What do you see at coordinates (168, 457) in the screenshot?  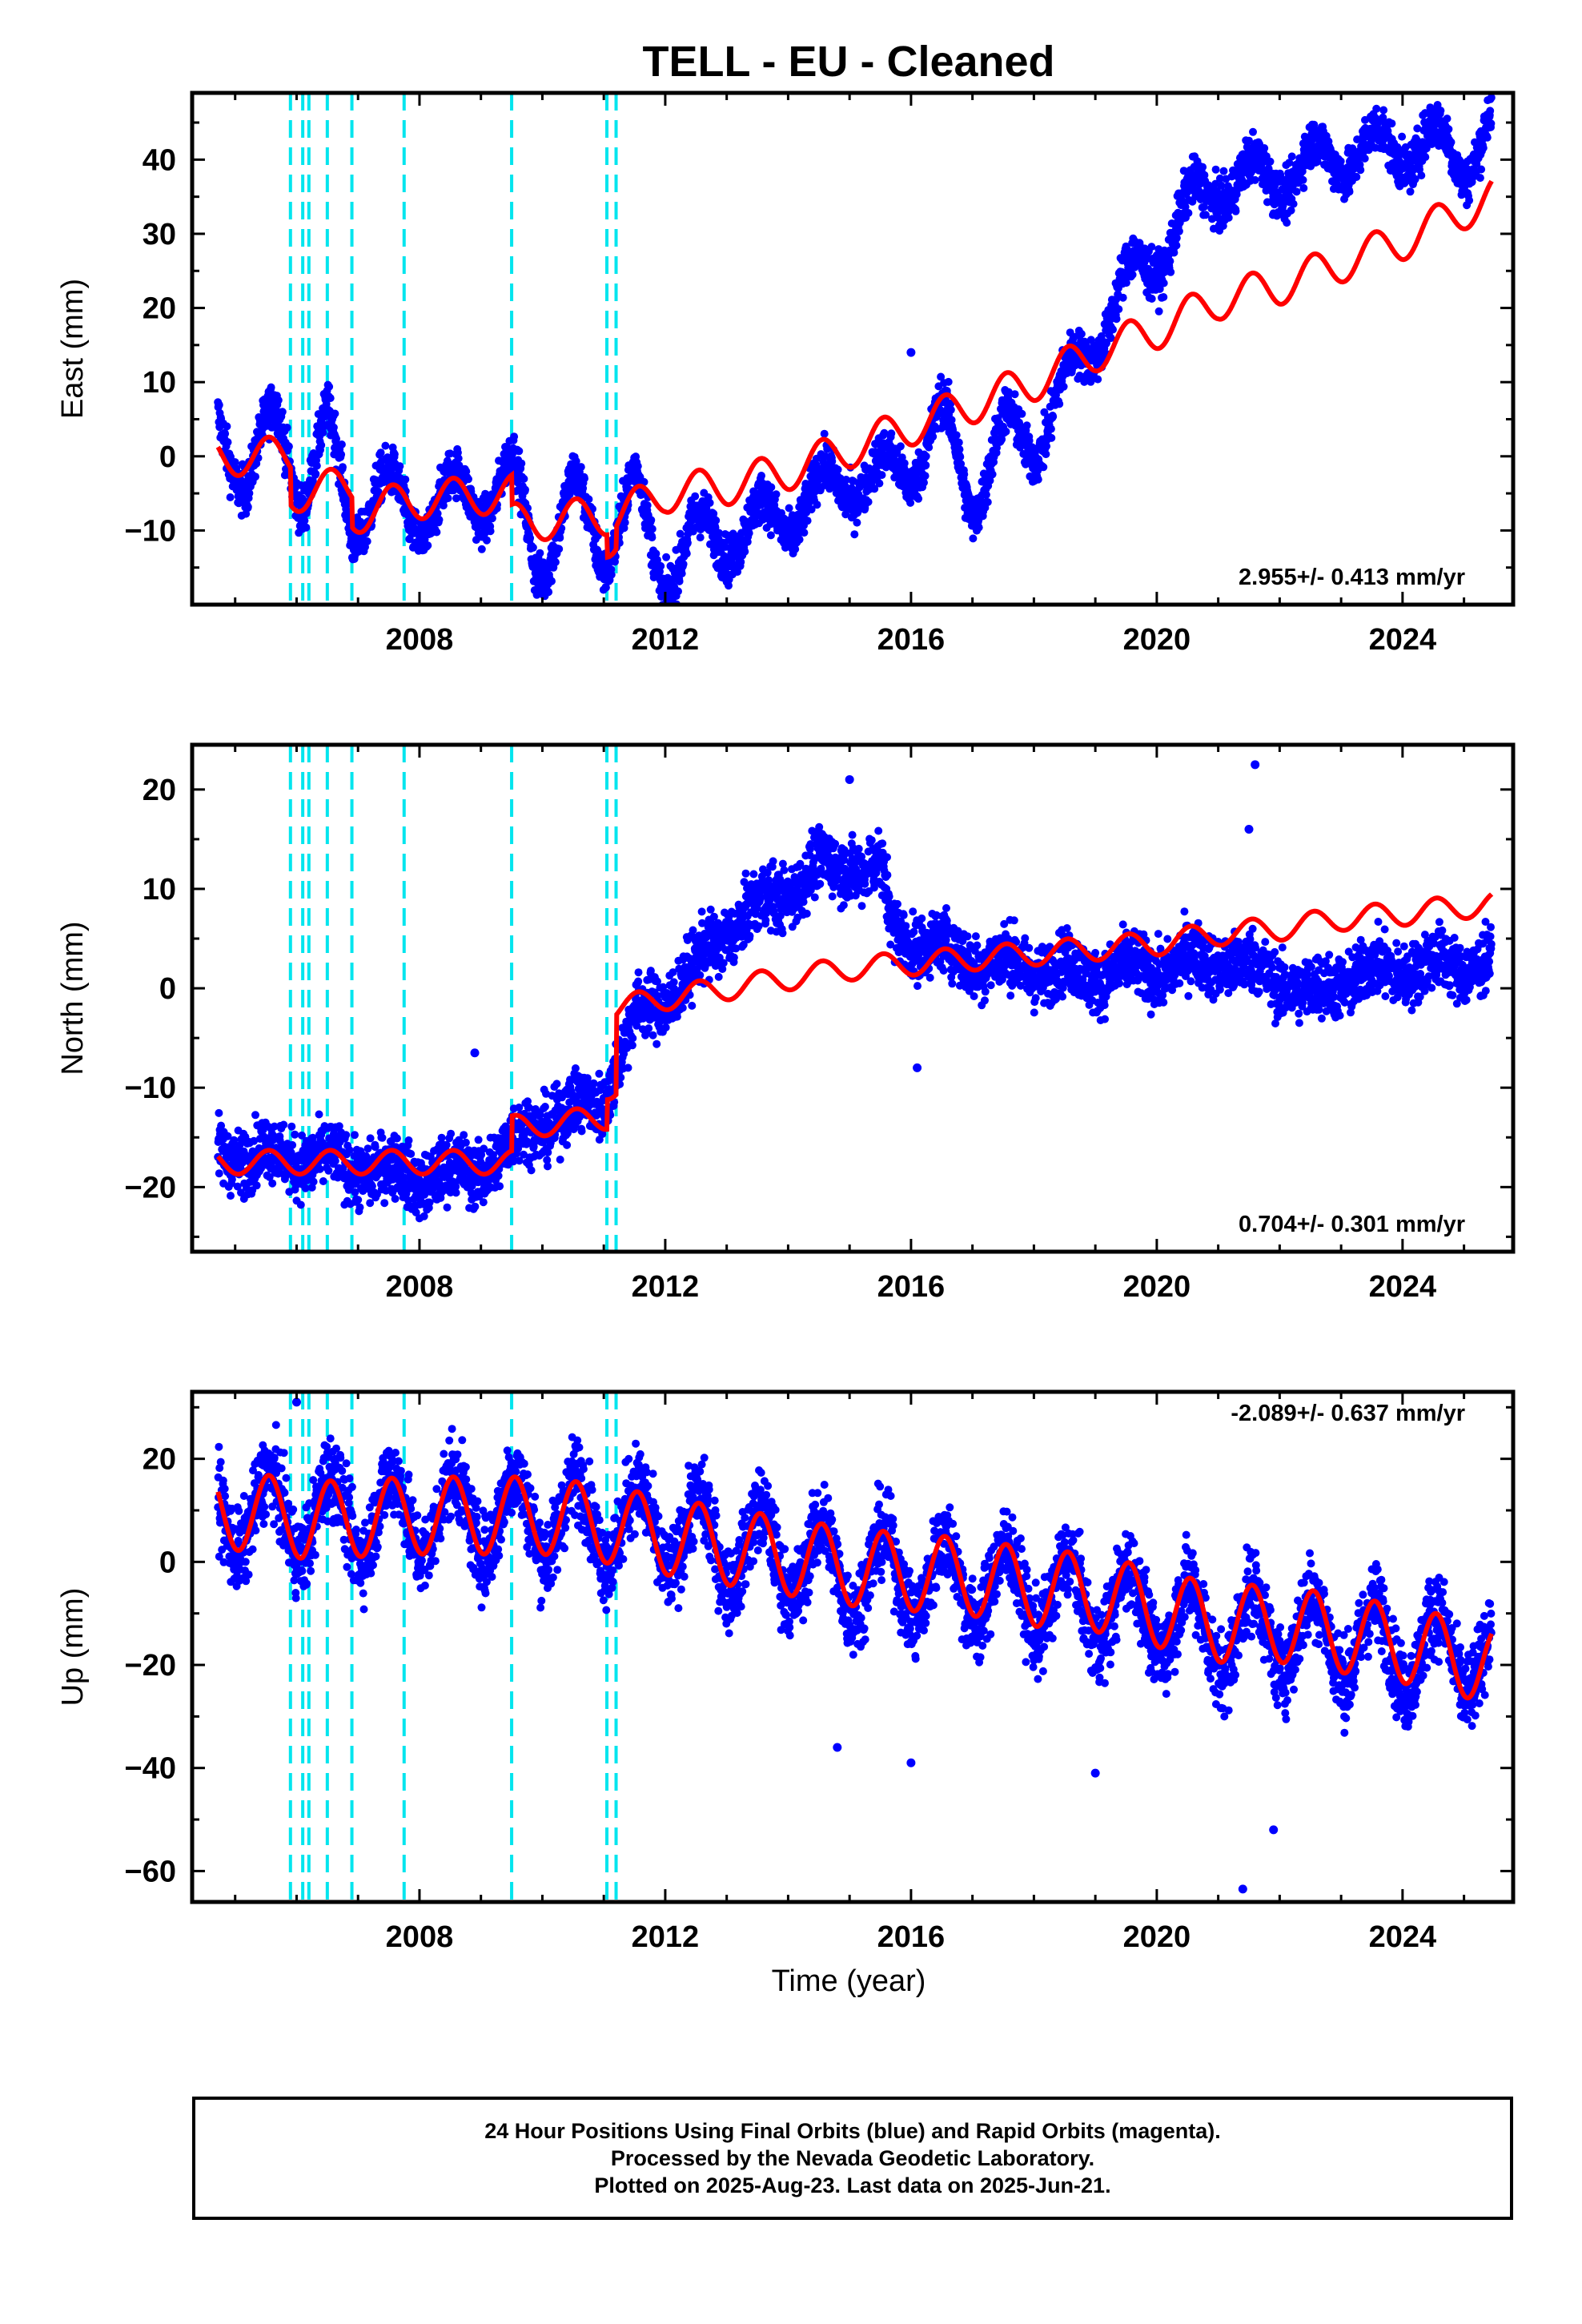 I see `y-tick-label: 0` at bounding box center [168, 457].